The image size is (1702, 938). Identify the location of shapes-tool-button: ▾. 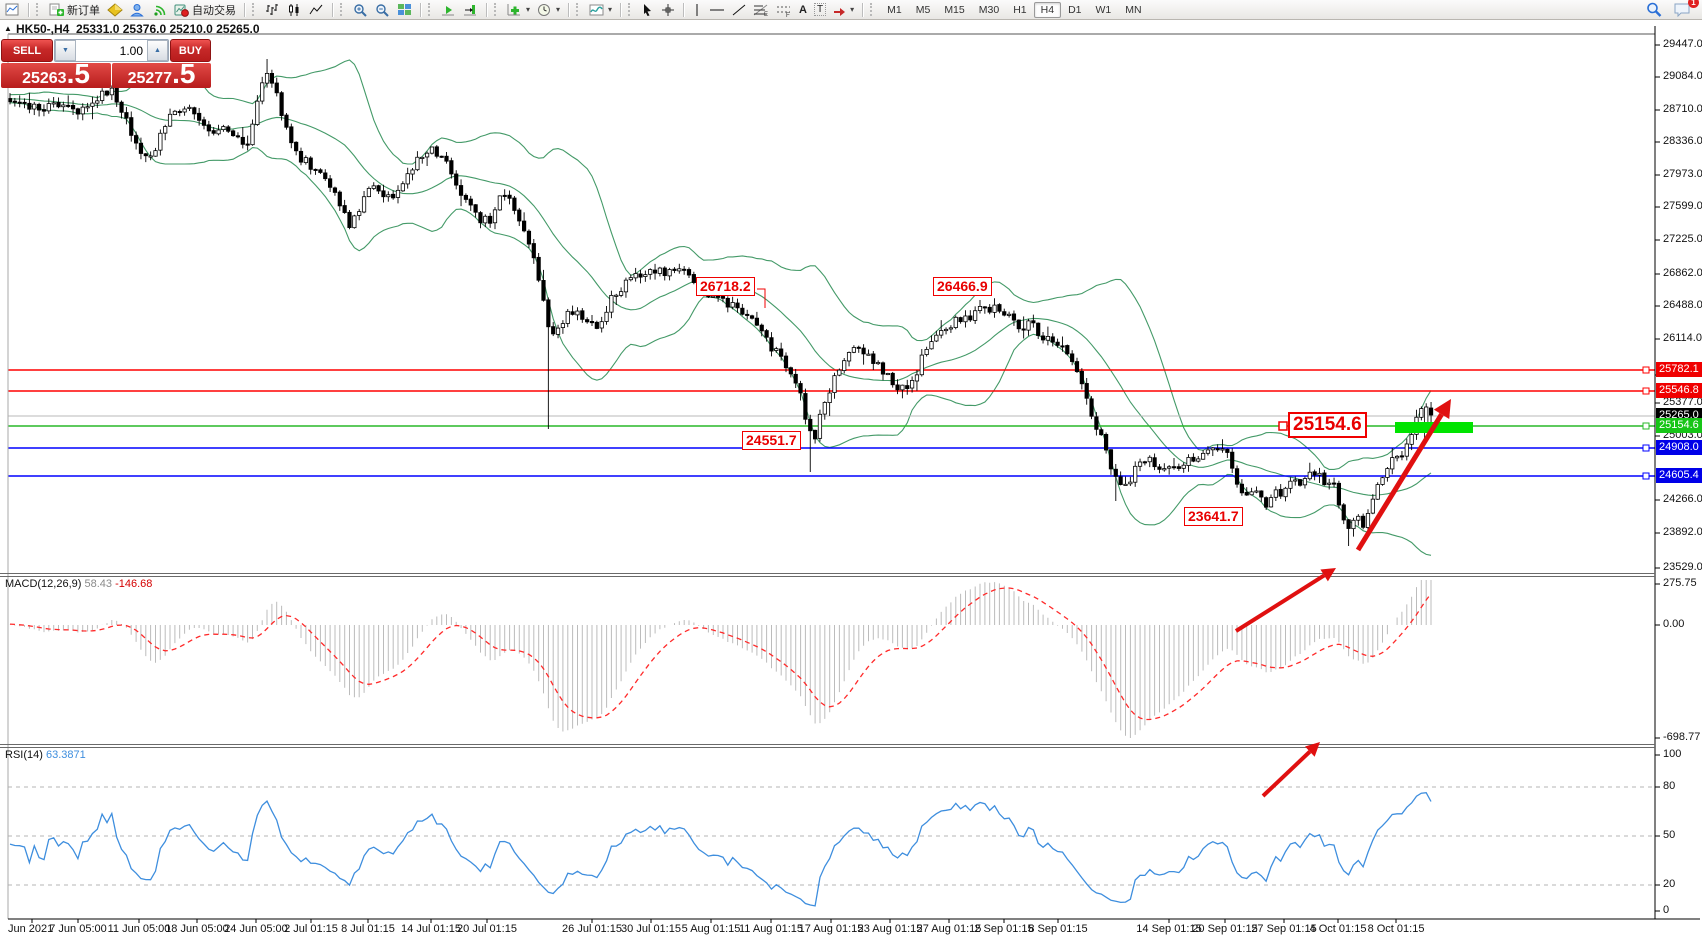
(843, 10).